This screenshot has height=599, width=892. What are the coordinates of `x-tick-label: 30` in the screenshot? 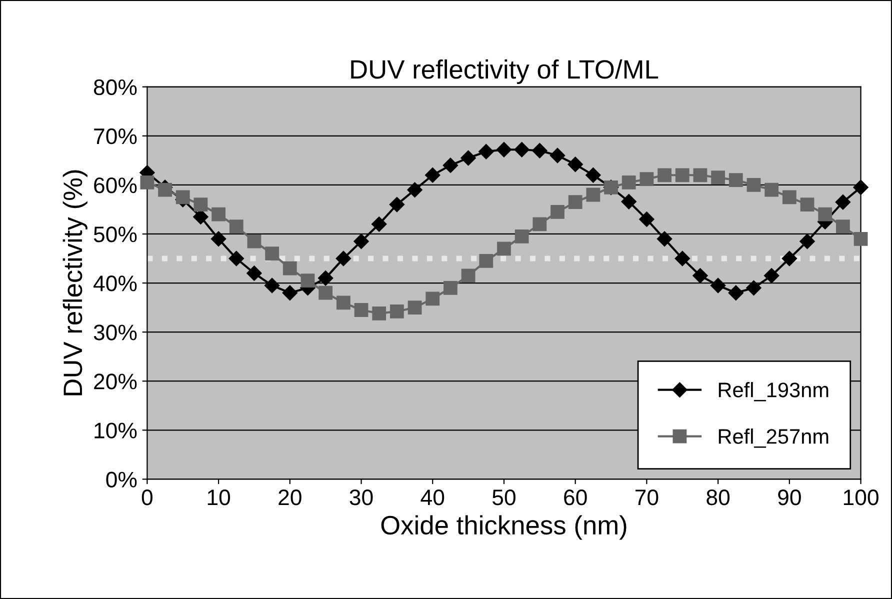 It's located at (361, 498).